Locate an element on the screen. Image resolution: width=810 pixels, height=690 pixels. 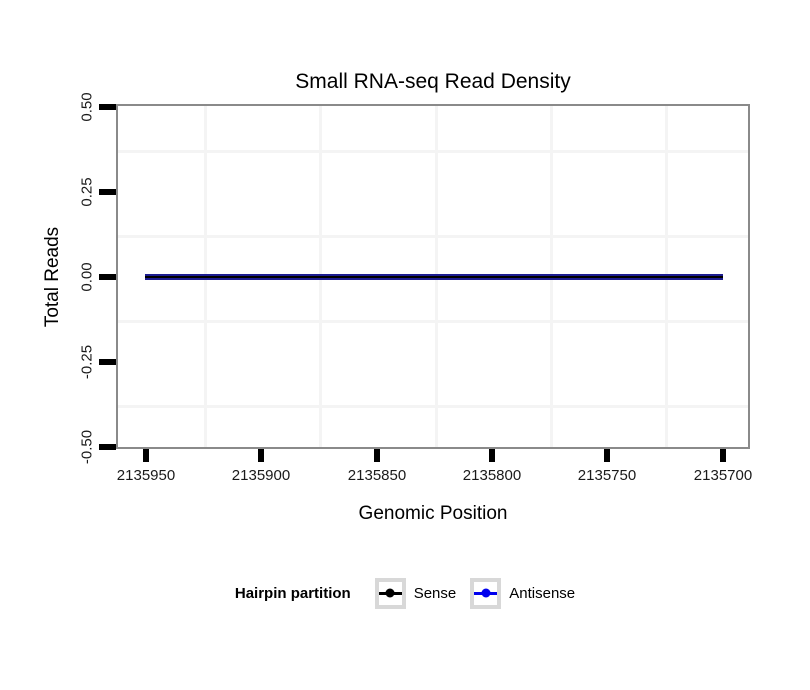
data-line-sense is located at coordinates (434, 277).